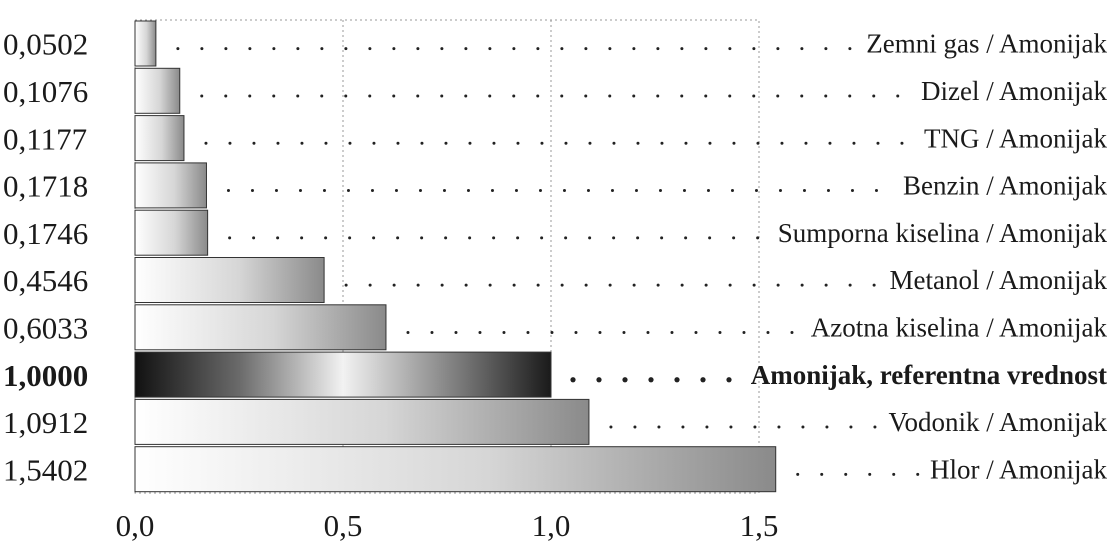  I want to click on category-label: Benzin / Amonijak, so click(1005, 186).